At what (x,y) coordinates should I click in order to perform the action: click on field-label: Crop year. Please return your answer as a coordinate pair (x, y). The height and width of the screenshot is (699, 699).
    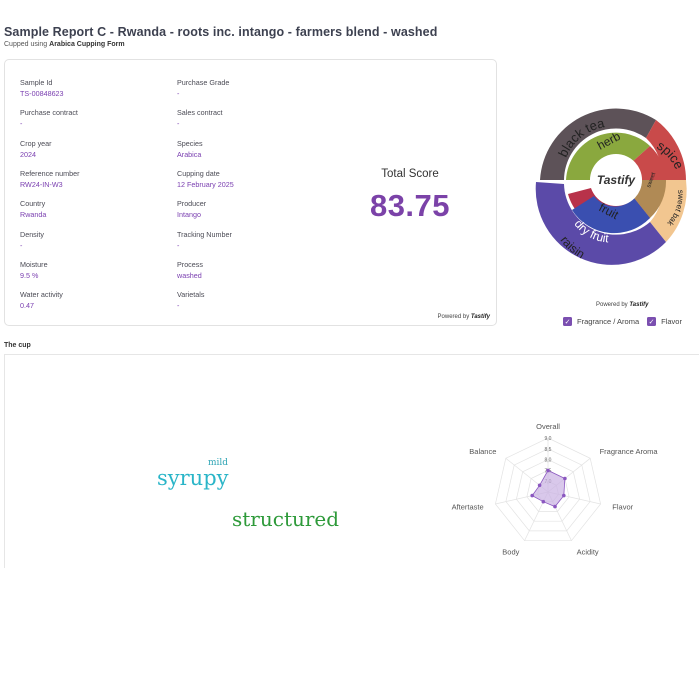
    Looking at the image, I should click on (36, 143).